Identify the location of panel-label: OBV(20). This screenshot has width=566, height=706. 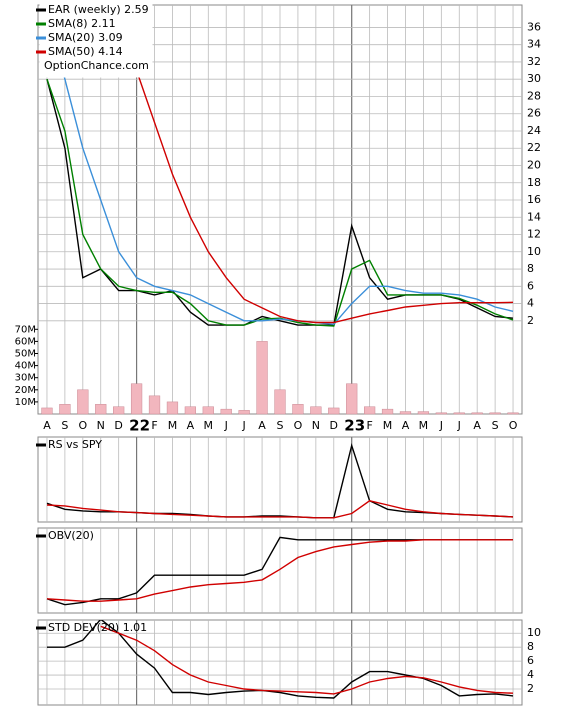
(71, 535).